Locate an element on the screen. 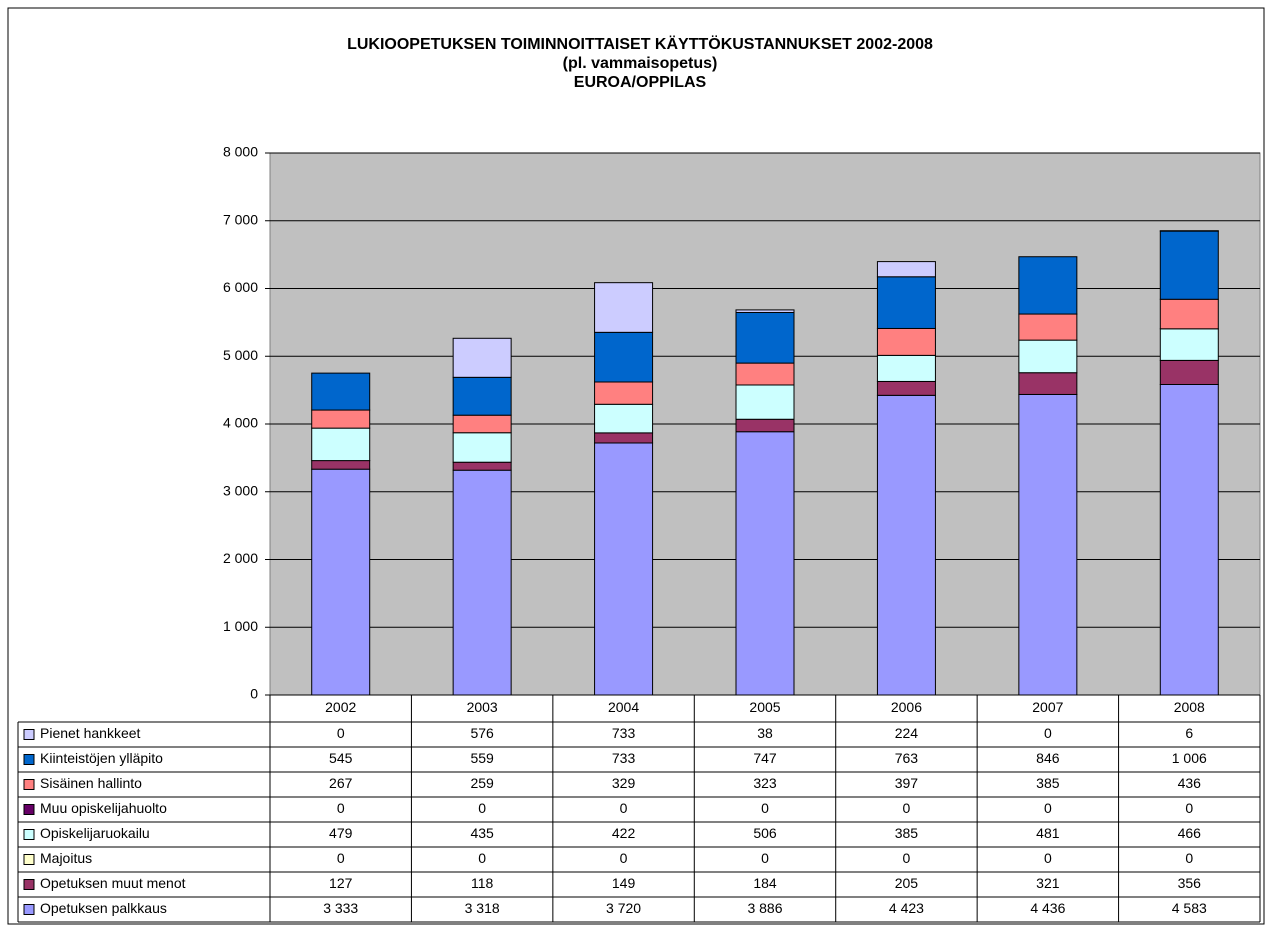  table-value: 321 is located at coordinates (1048, 883).